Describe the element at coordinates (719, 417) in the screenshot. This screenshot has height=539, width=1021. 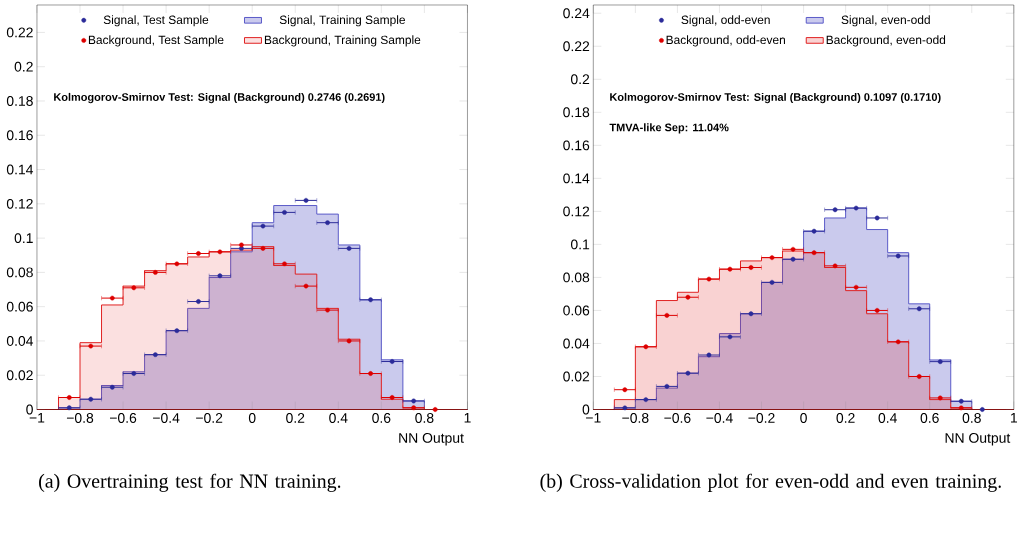
I see `x-tick-label: −0.4` at that location.